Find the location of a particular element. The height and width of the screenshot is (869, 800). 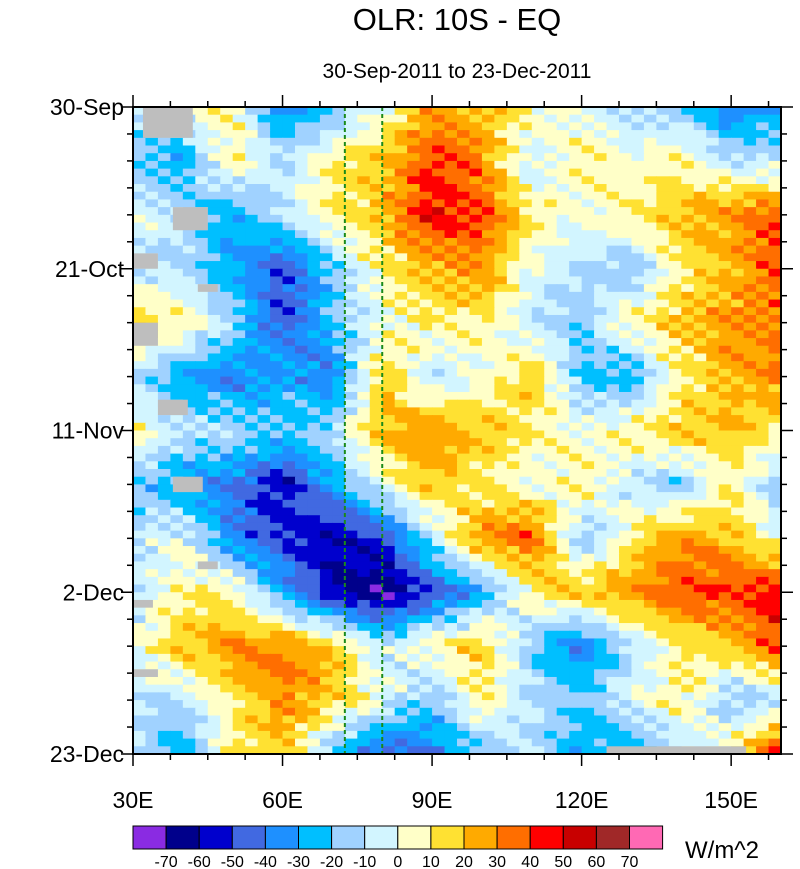

colorbar-label: 60 is located at coordinates (597, 861).